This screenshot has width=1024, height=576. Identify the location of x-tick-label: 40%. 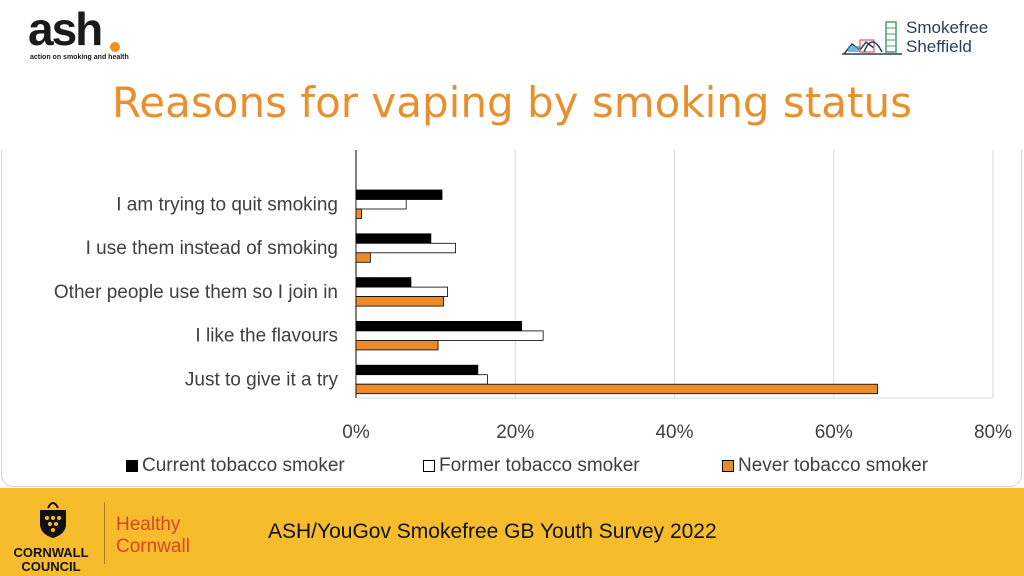
(674, 432).